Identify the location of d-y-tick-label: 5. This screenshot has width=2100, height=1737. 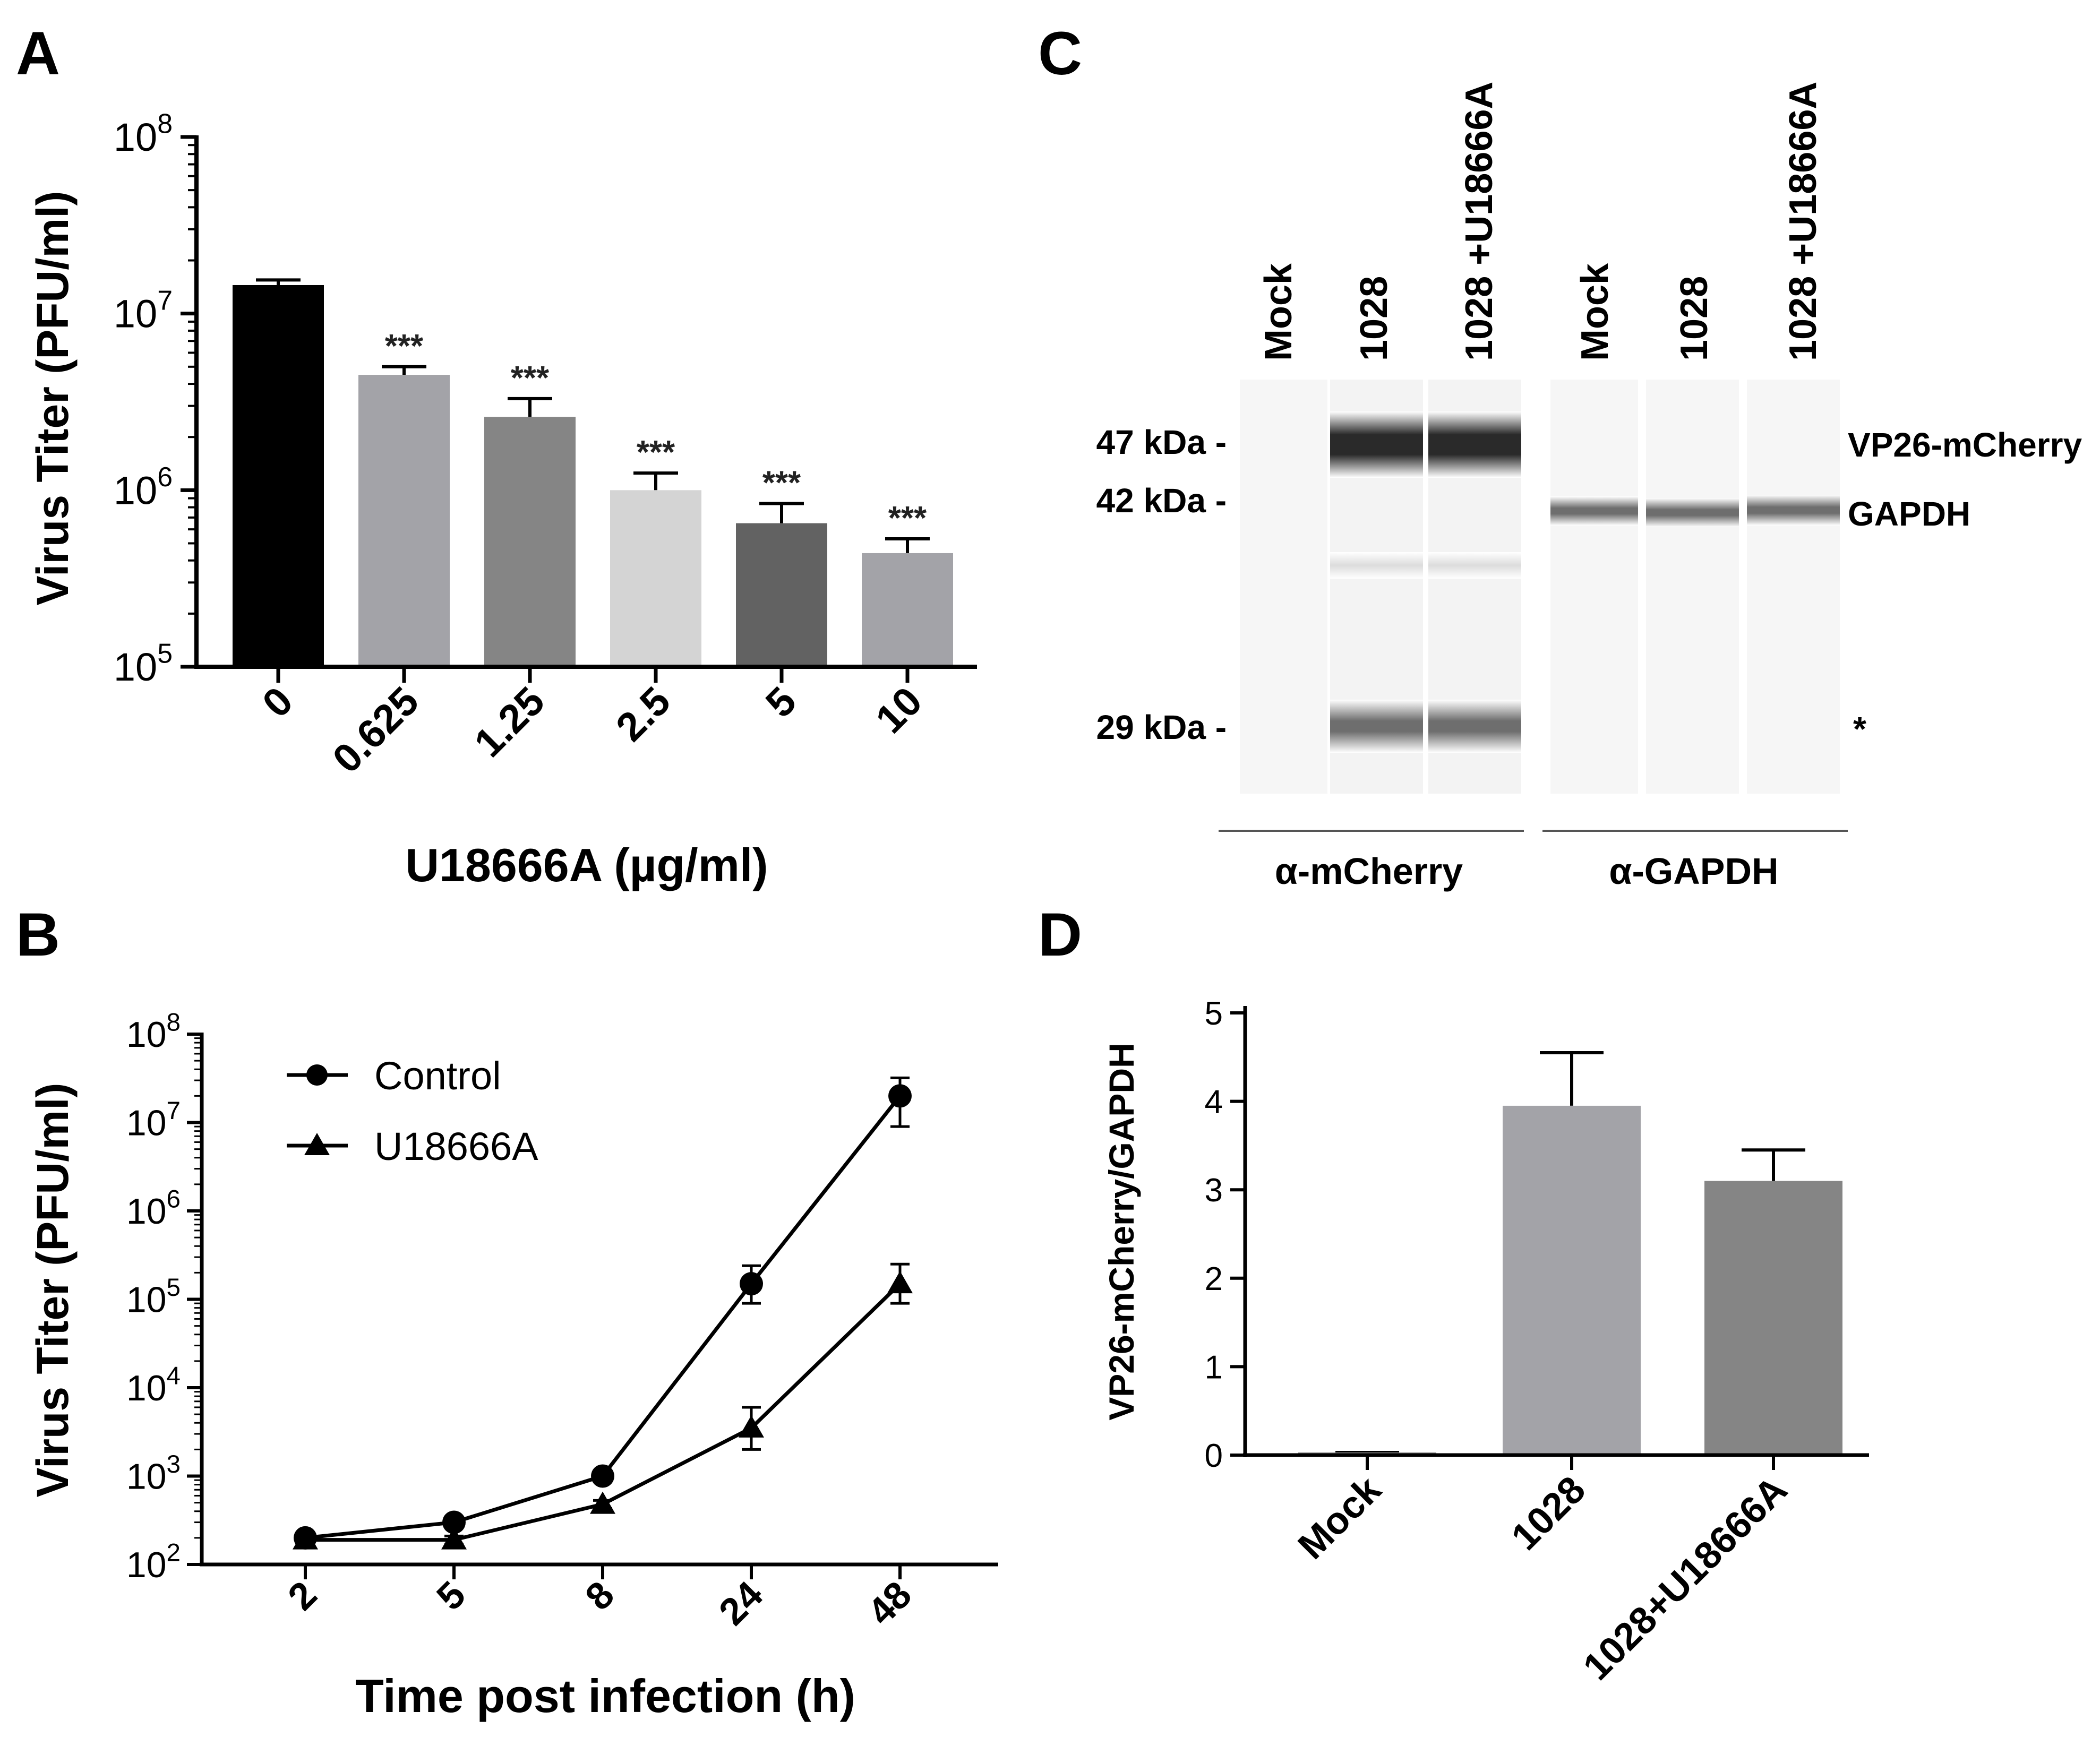
(1214, 1013).